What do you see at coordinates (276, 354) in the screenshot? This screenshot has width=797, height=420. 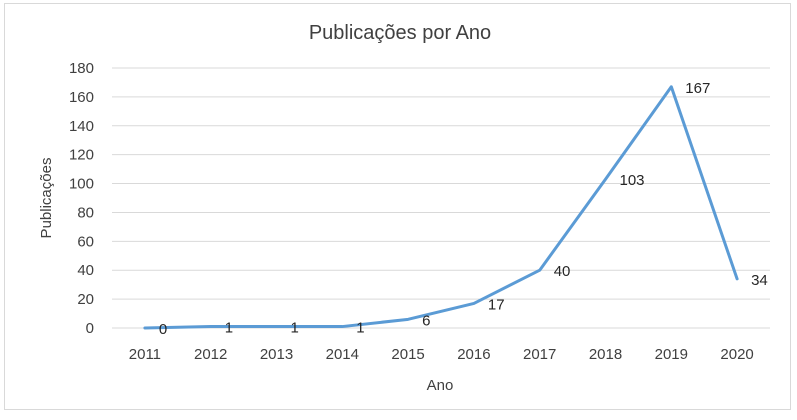 I see `x-tick-label: 2013` at bounding box center [276, 354].